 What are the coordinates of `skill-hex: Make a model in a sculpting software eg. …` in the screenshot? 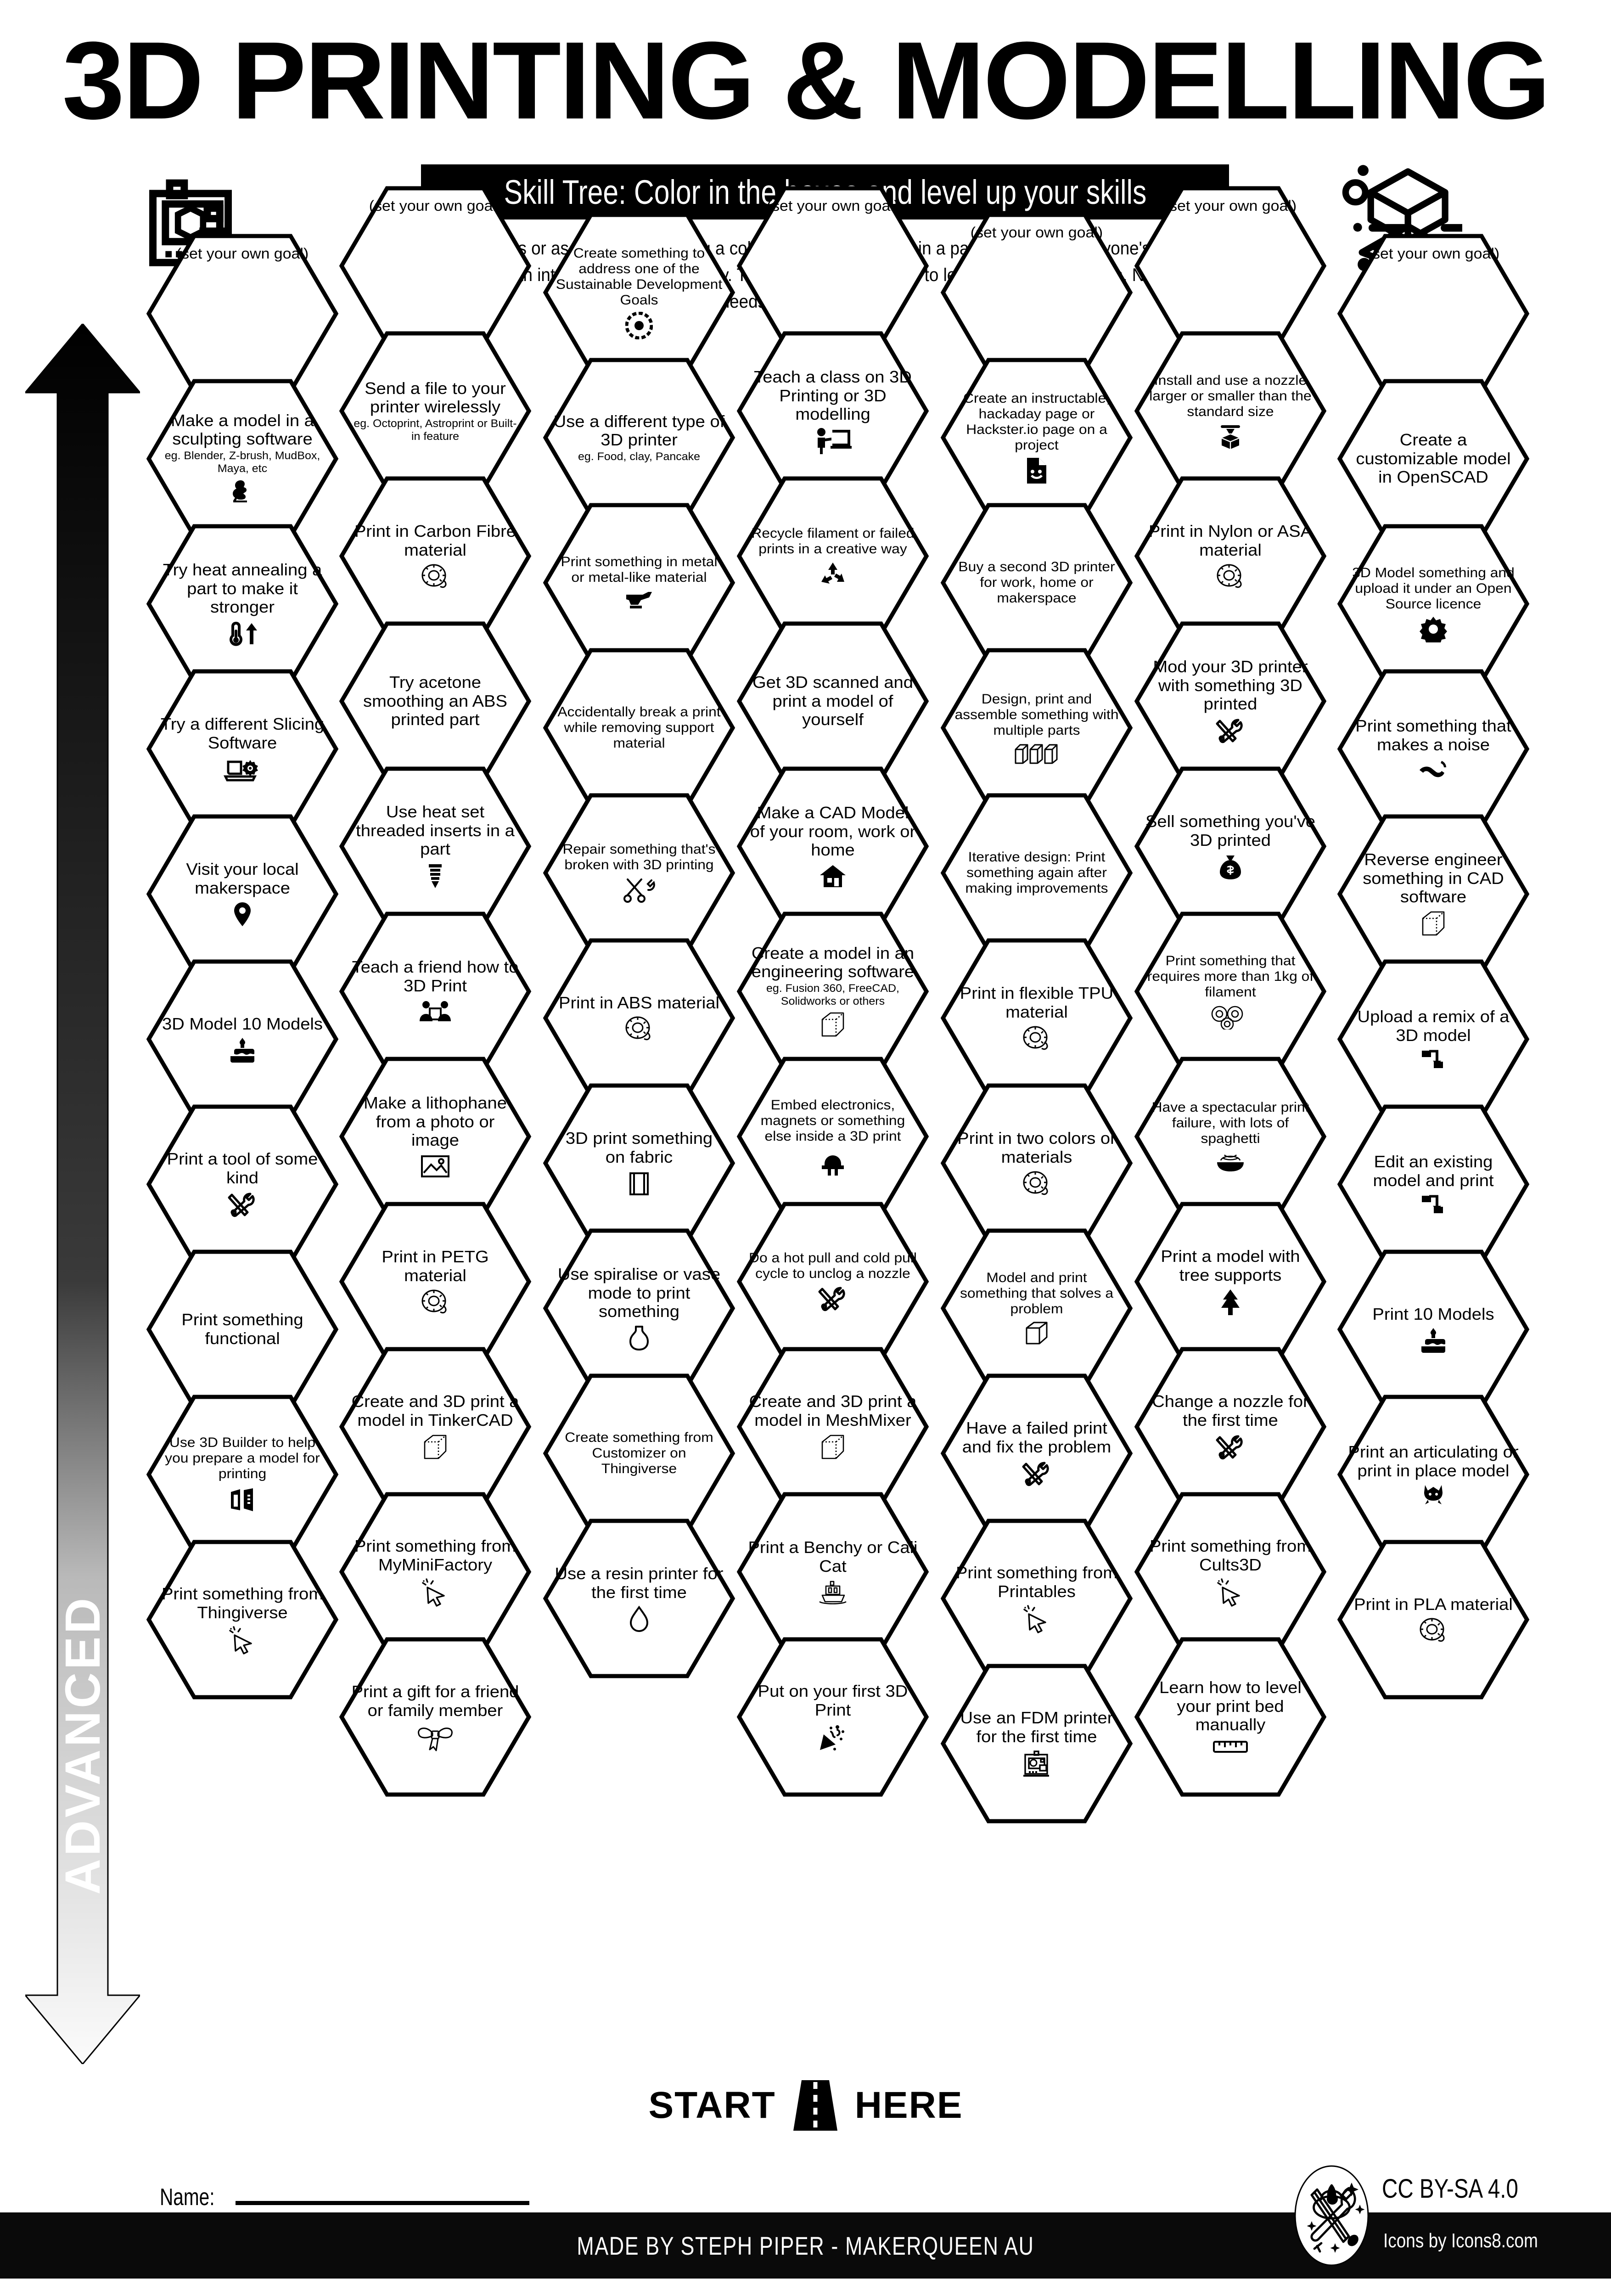 It's located at (242, 458).